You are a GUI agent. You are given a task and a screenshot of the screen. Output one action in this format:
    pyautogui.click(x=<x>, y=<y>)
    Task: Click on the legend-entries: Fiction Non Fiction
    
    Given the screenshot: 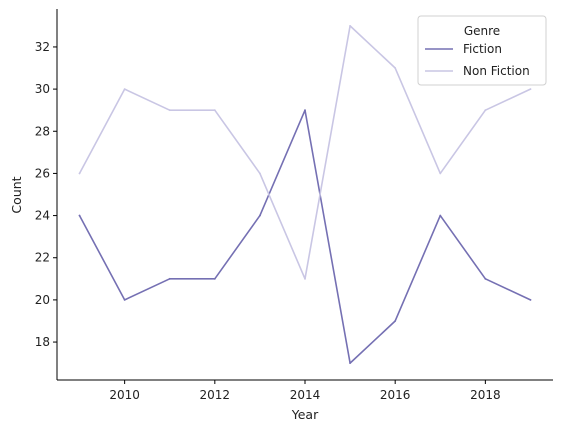 What is the action you would take?
    pyautogui.click(x=477, y=60)
    